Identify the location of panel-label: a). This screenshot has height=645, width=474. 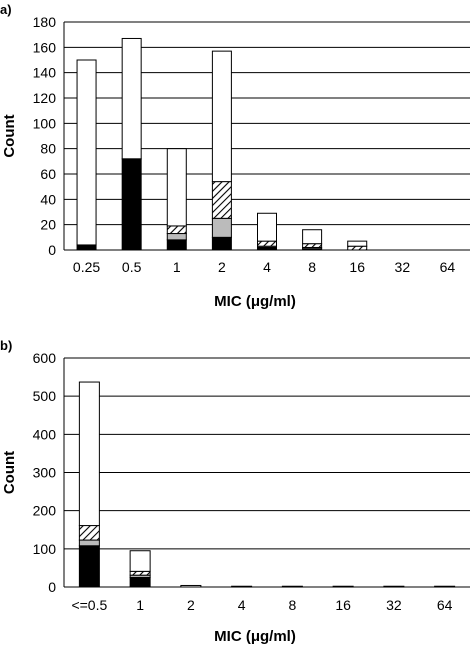
(6, 9).